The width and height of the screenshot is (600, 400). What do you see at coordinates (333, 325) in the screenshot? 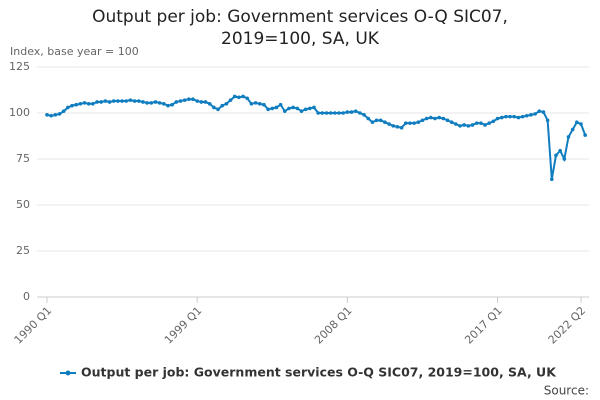
I see `x-tick-label: 2008 Q1` at bounding box center [333, 325].